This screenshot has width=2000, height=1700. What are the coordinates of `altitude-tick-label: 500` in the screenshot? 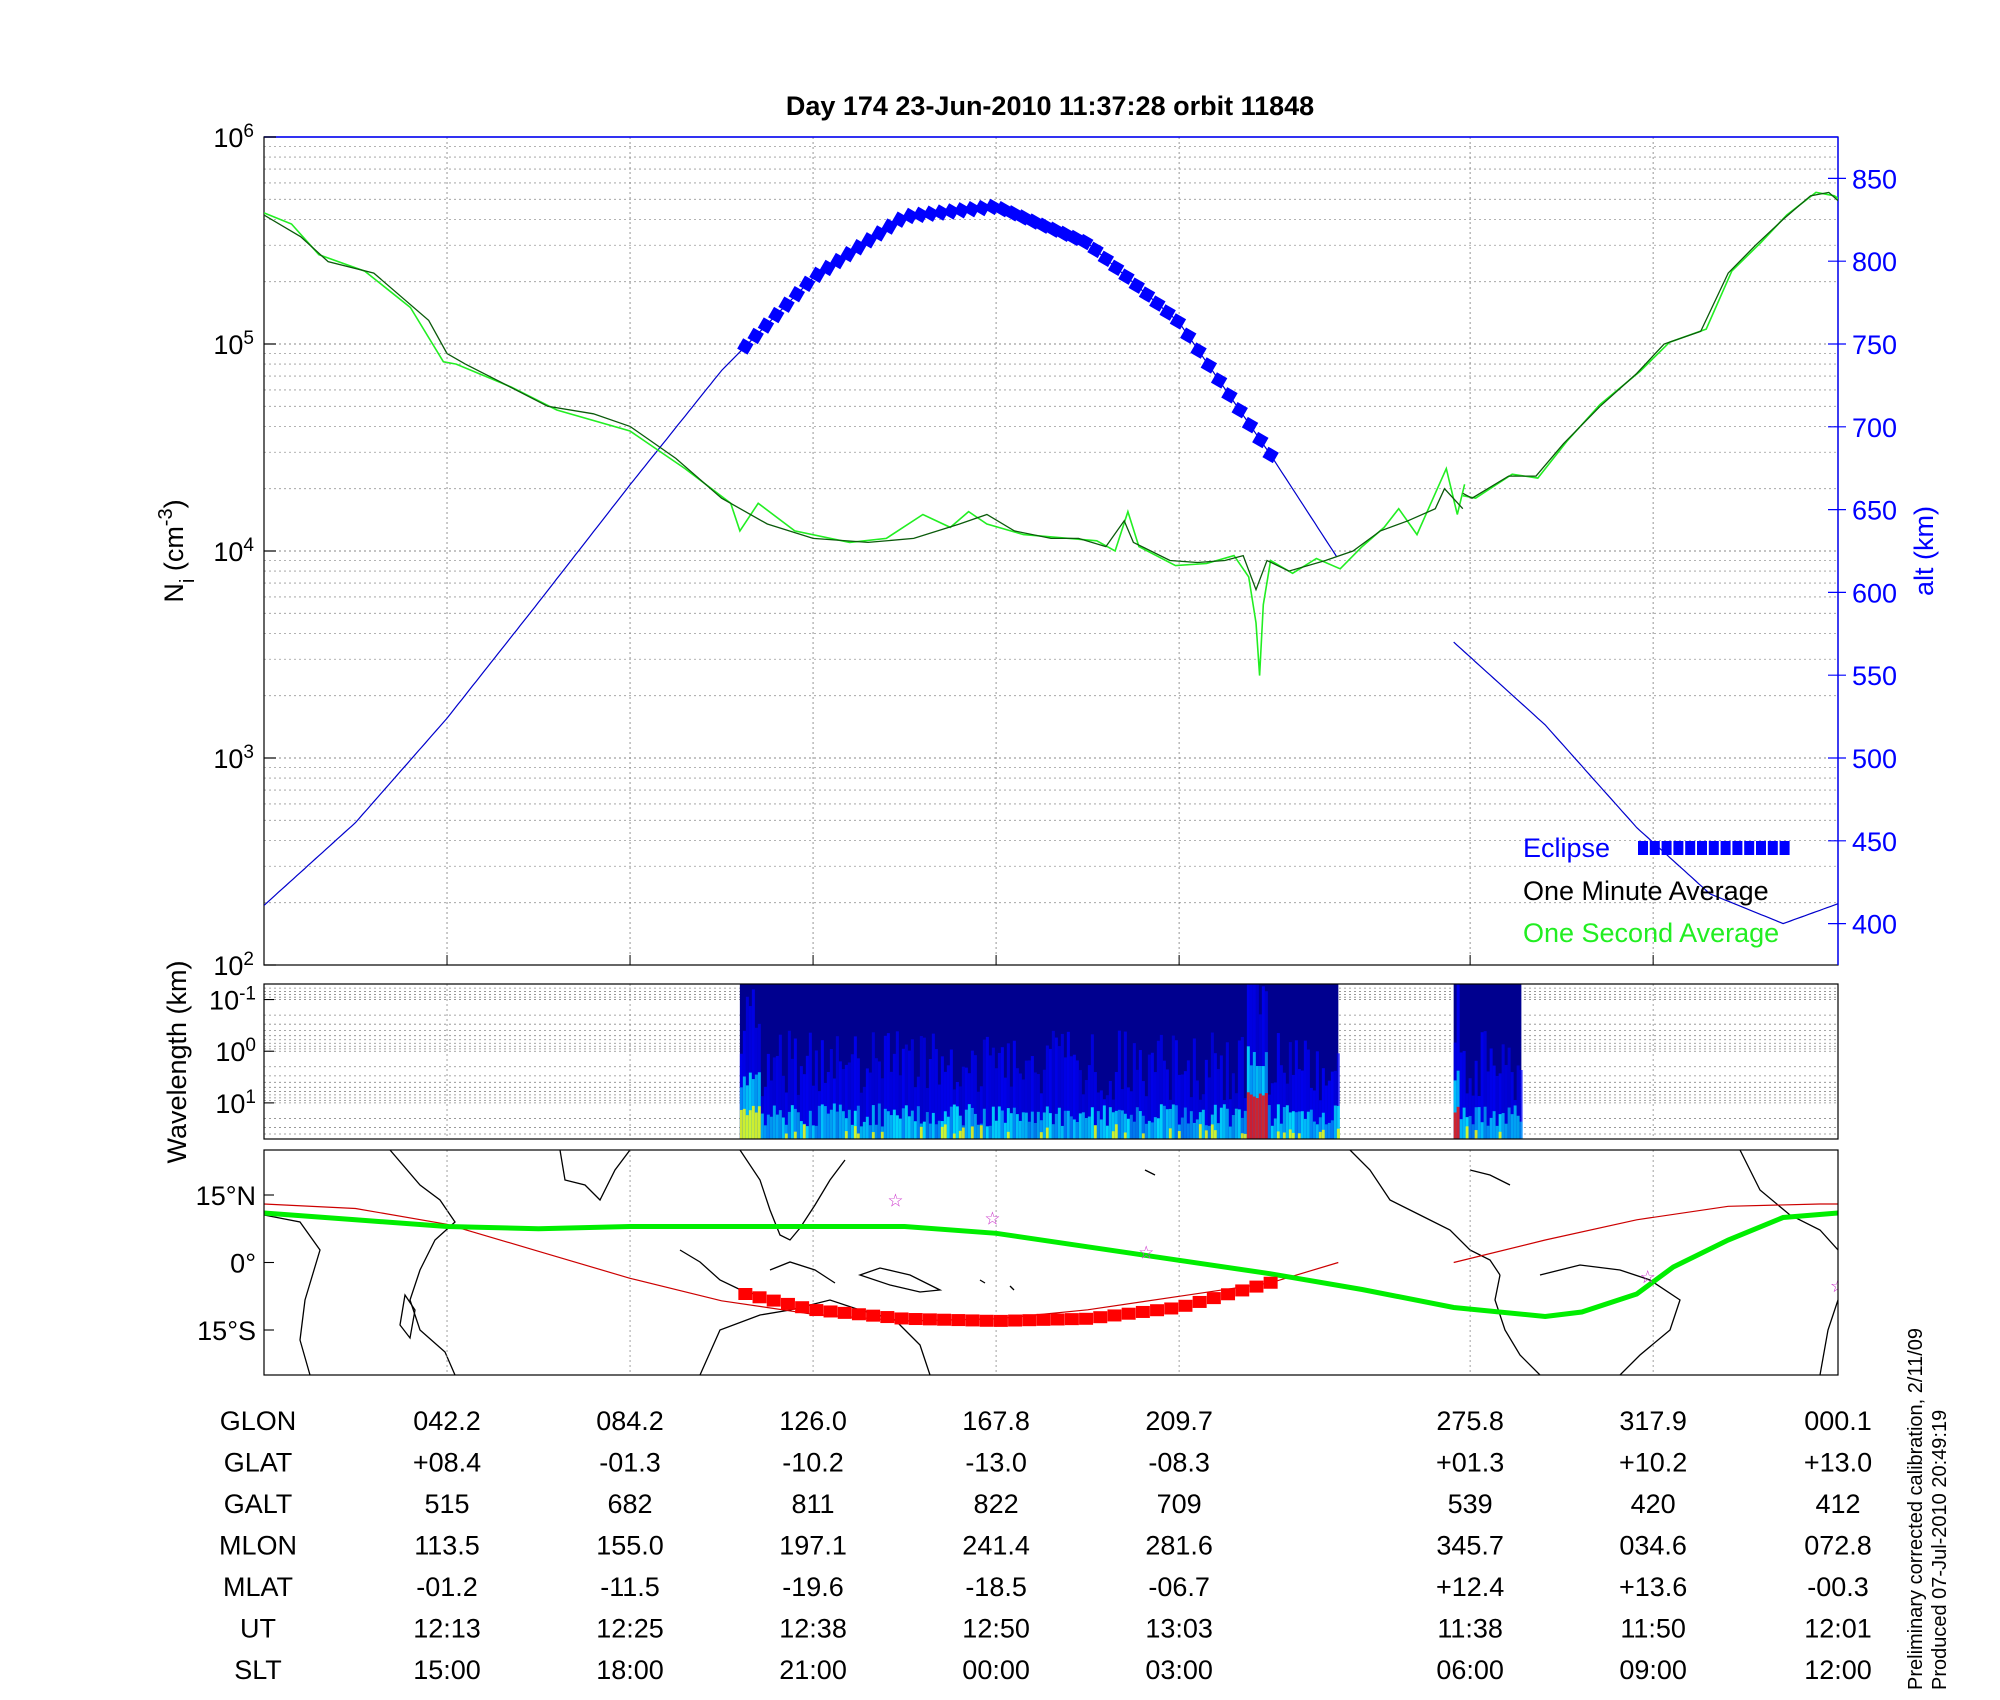 It's located at (1874, 759).